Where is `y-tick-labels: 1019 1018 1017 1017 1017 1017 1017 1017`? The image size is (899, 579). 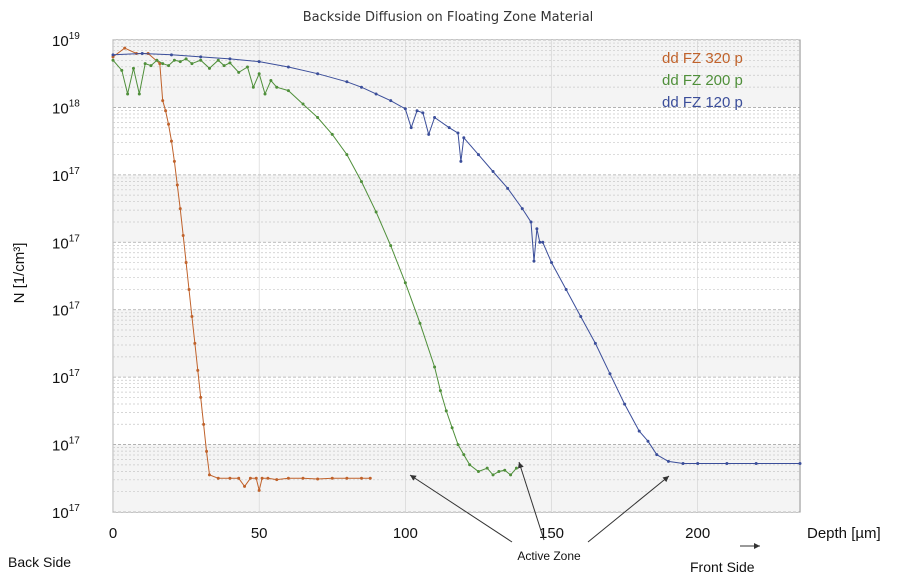
y-tick-labels: 1019 1018 1017 1017 1017 1017 1017 1017 is located at coordinates (66, 276).